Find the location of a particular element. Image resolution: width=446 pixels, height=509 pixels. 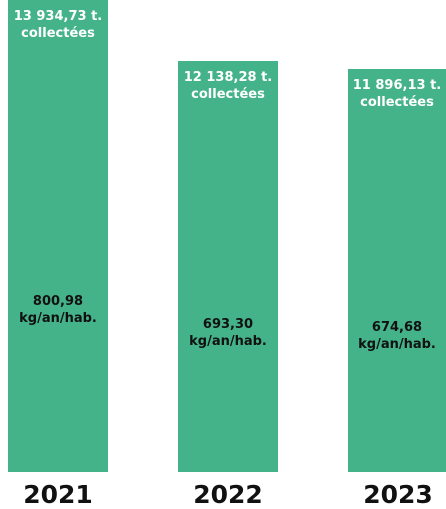

value-label: 12 138,28 t. collectées is located at coordinates (228, 85).